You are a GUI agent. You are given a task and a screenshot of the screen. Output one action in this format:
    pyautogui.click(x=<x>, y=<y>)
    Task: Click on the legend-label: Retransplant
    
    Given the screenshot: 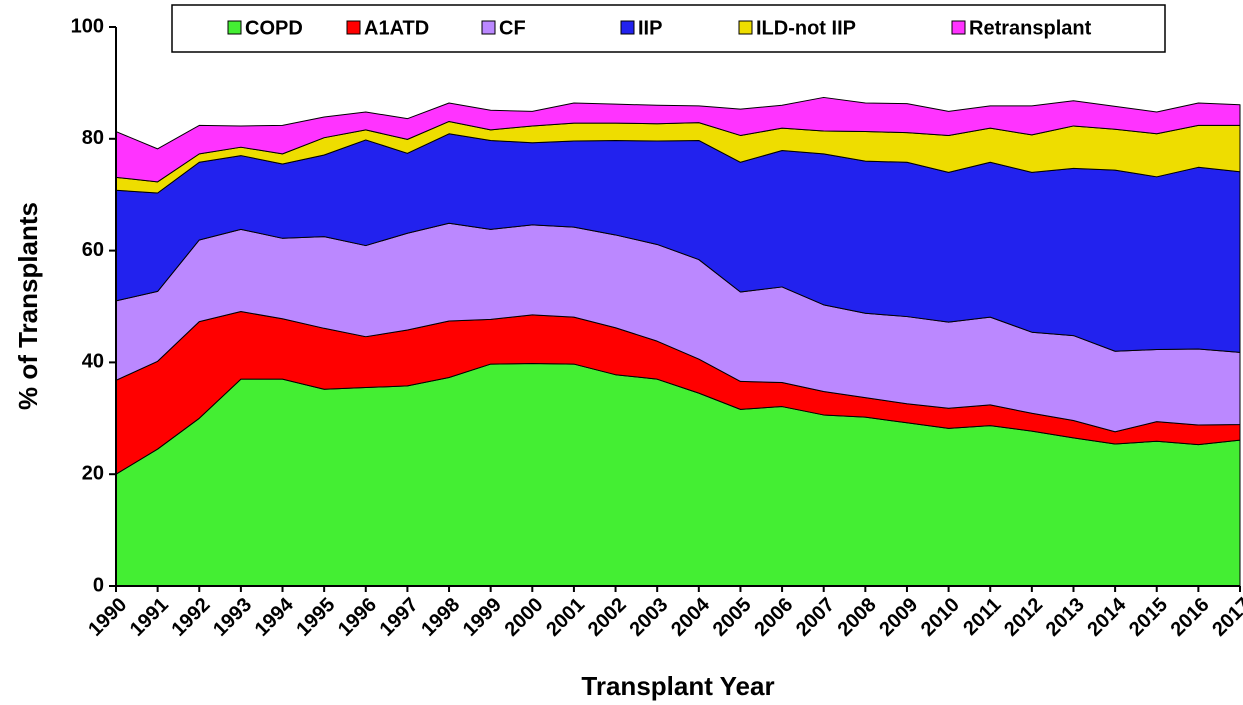 What is the action you would take?
    pyautogui.click(x=1030, y=28)
    